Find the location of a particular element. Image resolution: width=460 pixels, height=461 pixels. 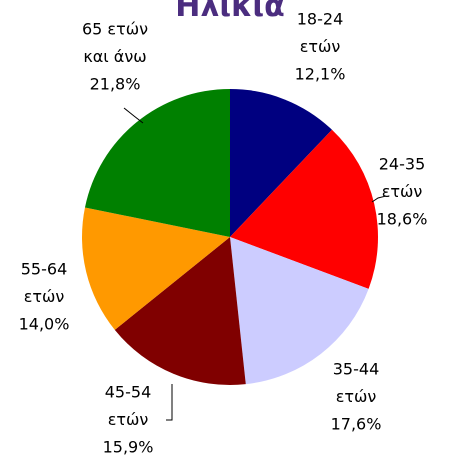

category-label: 55-64 is located at coordinates (44, 269).